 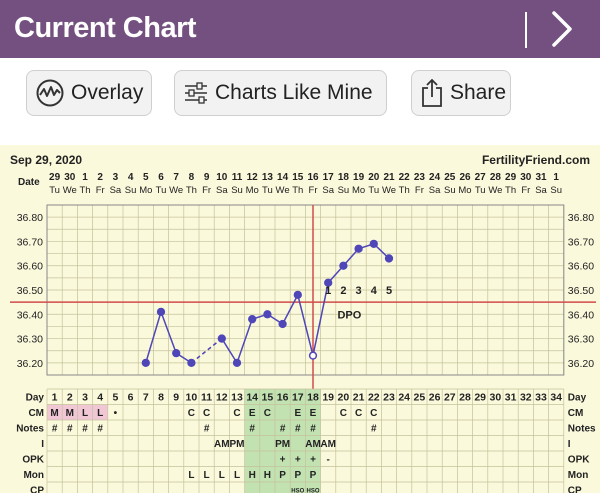 I want to click on dpo-number: 4, so click(x=374, y=291).